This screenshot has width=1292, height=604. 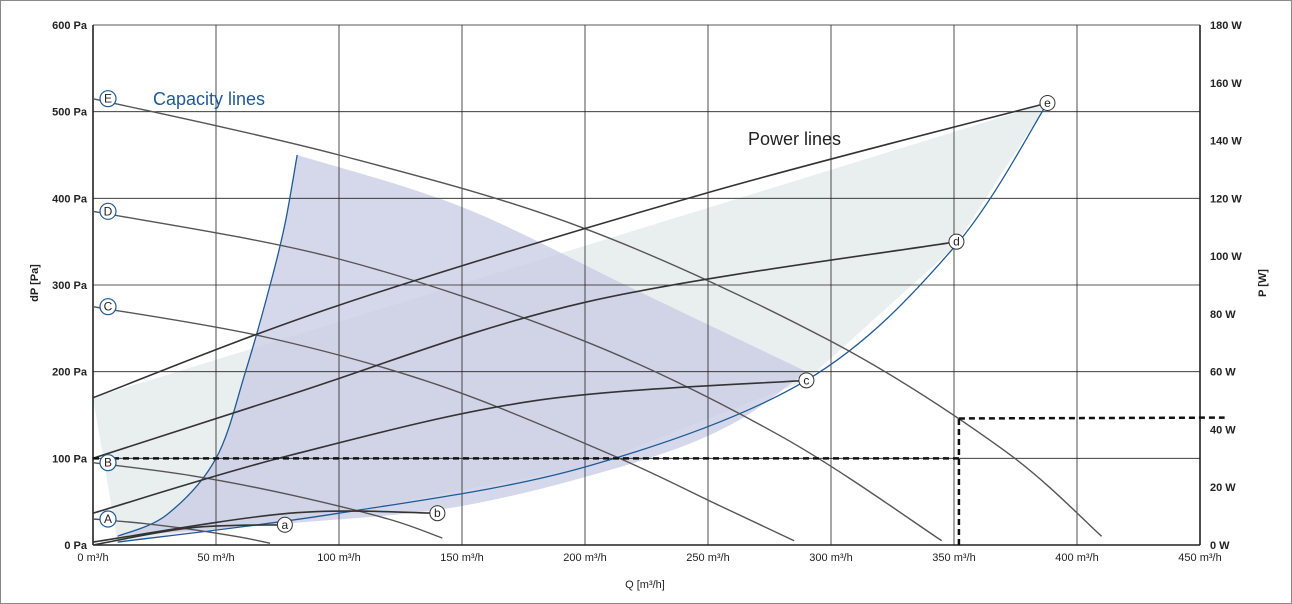 What do you see at coordinates (1226, 199) in the screenshot?
I see `y-right-tick-label: 120 W` at bounding box center [1226, 199].